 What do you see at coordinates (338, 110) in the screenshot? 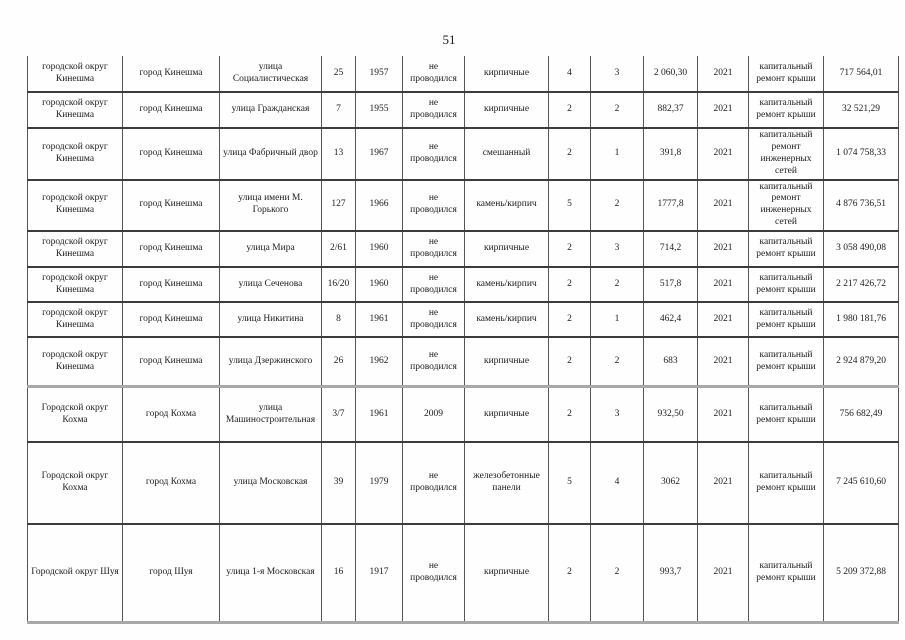
I see `table-cell: 7` at bounding box center [338, 110].